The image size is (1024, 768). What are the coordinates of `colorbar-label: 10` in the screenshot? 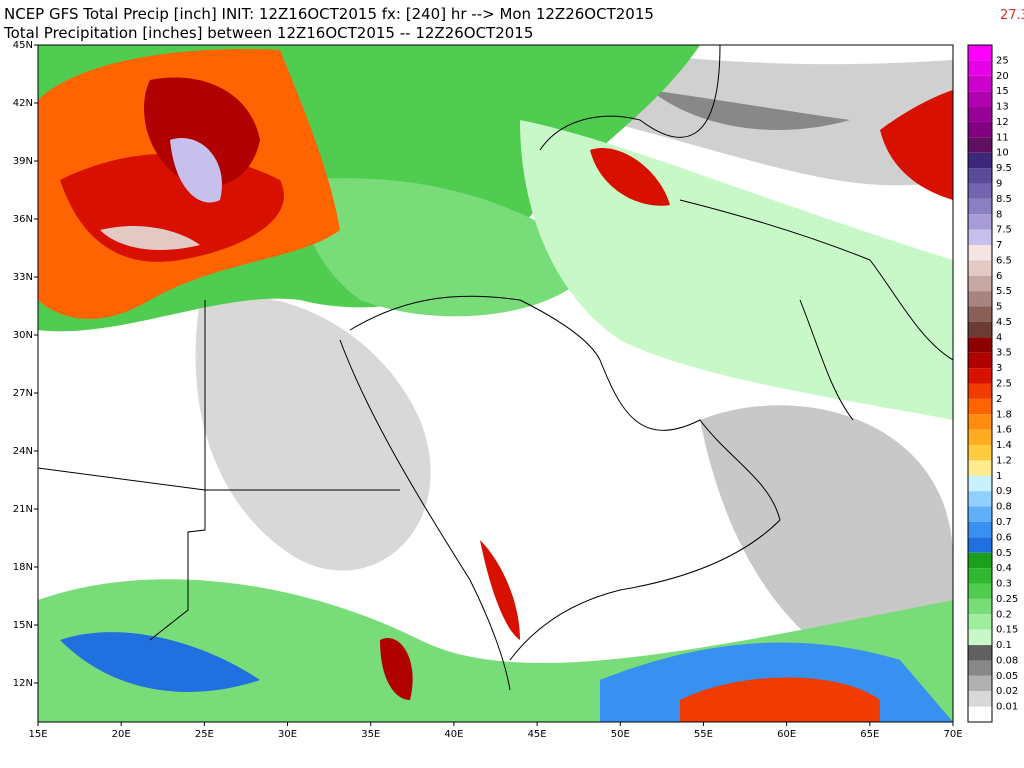 It's located at (1002, 153).